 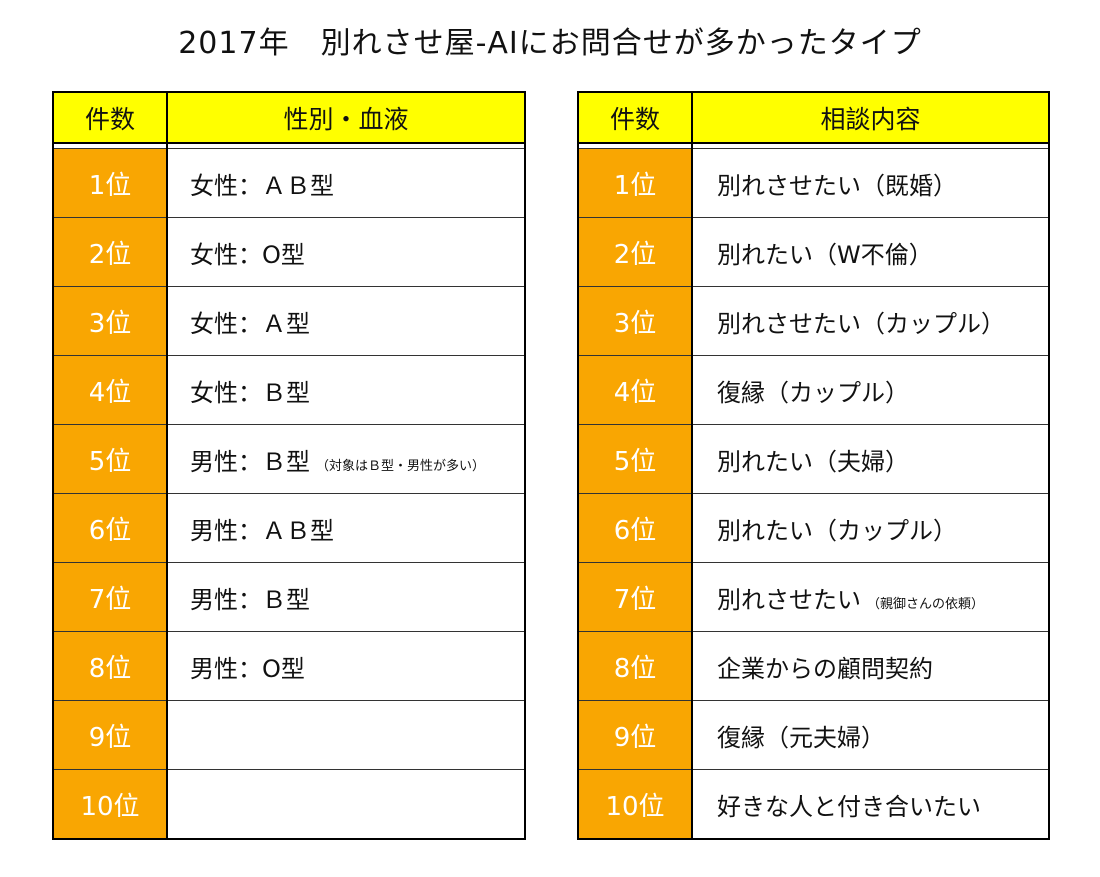 What do you see at coordinates (346, 528) in the screenshot?
I see `content-cell: 男性：ＡＢ型` at bounding box center [346, 528].